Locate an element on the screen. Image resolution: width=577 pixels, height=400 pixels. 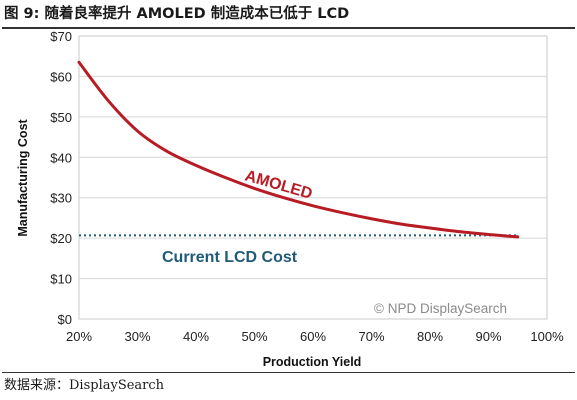
y-tick-labels: $0 $10 $20 $30 $40 $50 $60 $70 is located at coordinates (61, 178).